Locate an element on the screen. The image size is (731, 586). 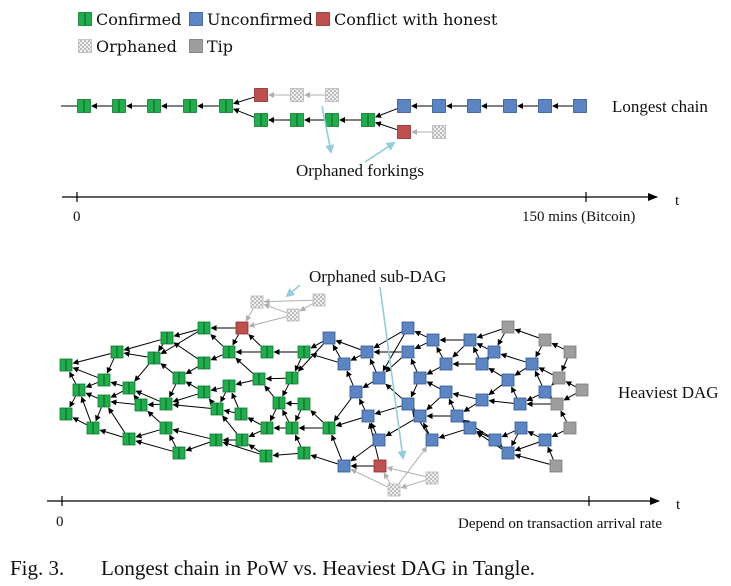
unconfirmed-block is located at coordinates (439, 106).